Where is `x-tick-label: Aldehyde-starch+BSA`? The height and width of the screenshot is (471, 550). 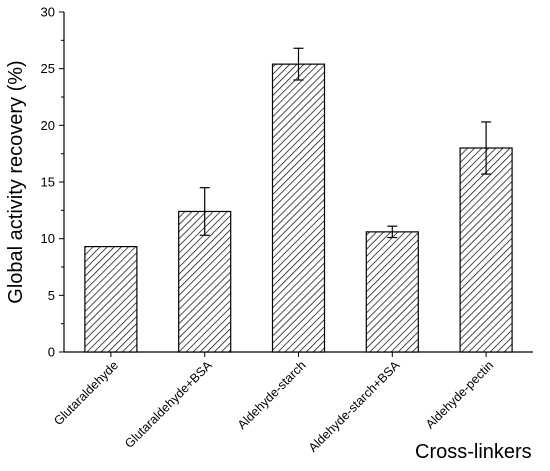
x-tick-label: Aldehyde-starch+BSA is located at coordinates (354, 406).